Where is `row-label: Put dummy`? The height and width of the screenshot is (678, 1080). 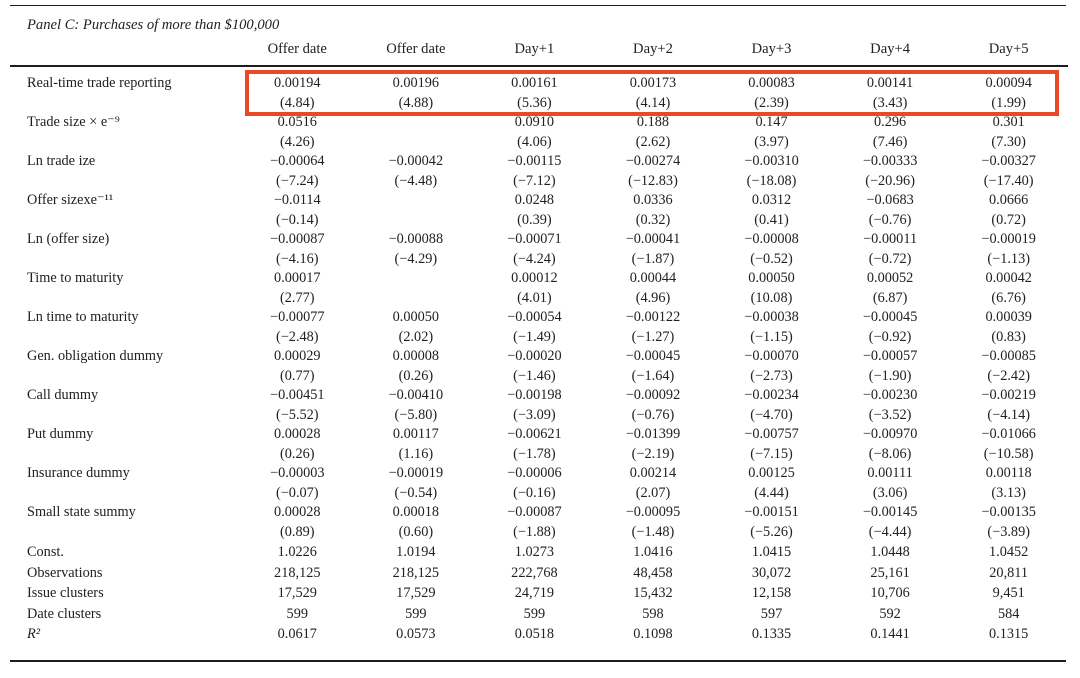 row-label: Put dummy is located at coordinates (60, 434).